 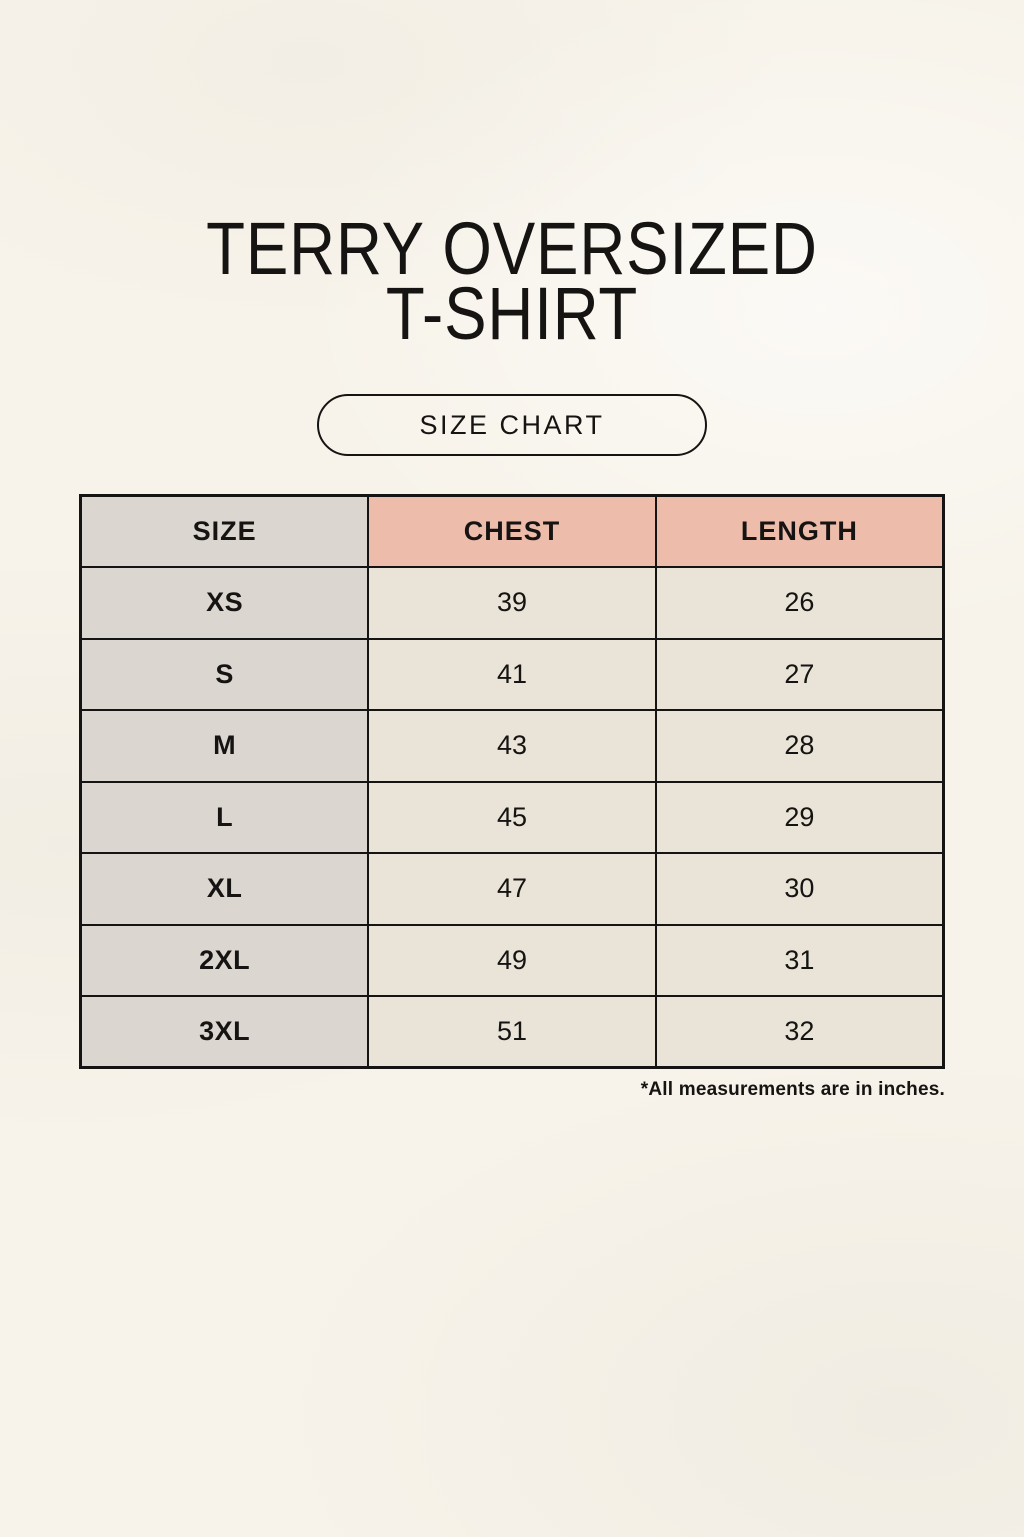 What do you see at coordinates (799, 531) in the screenshot?
I see `column-header-length: LENGTH` at bounding box center [799, 531].